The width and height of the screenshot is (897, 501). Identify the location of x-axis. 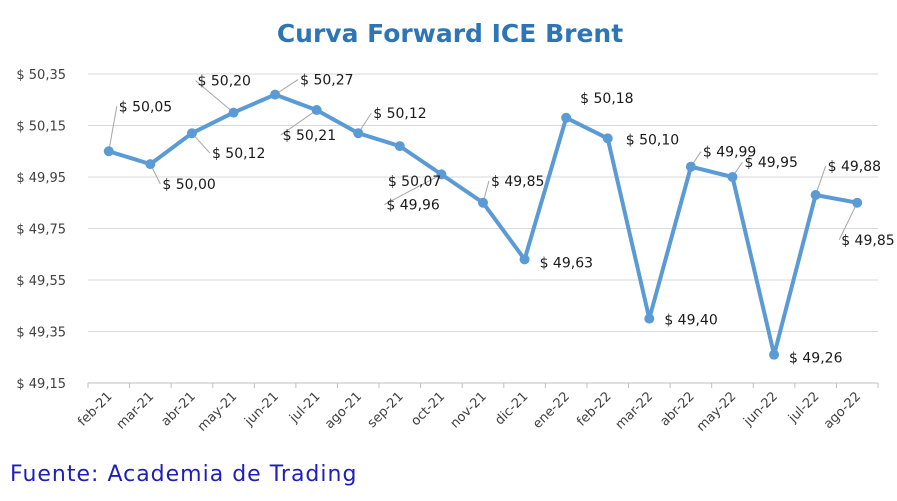
(483, 385).